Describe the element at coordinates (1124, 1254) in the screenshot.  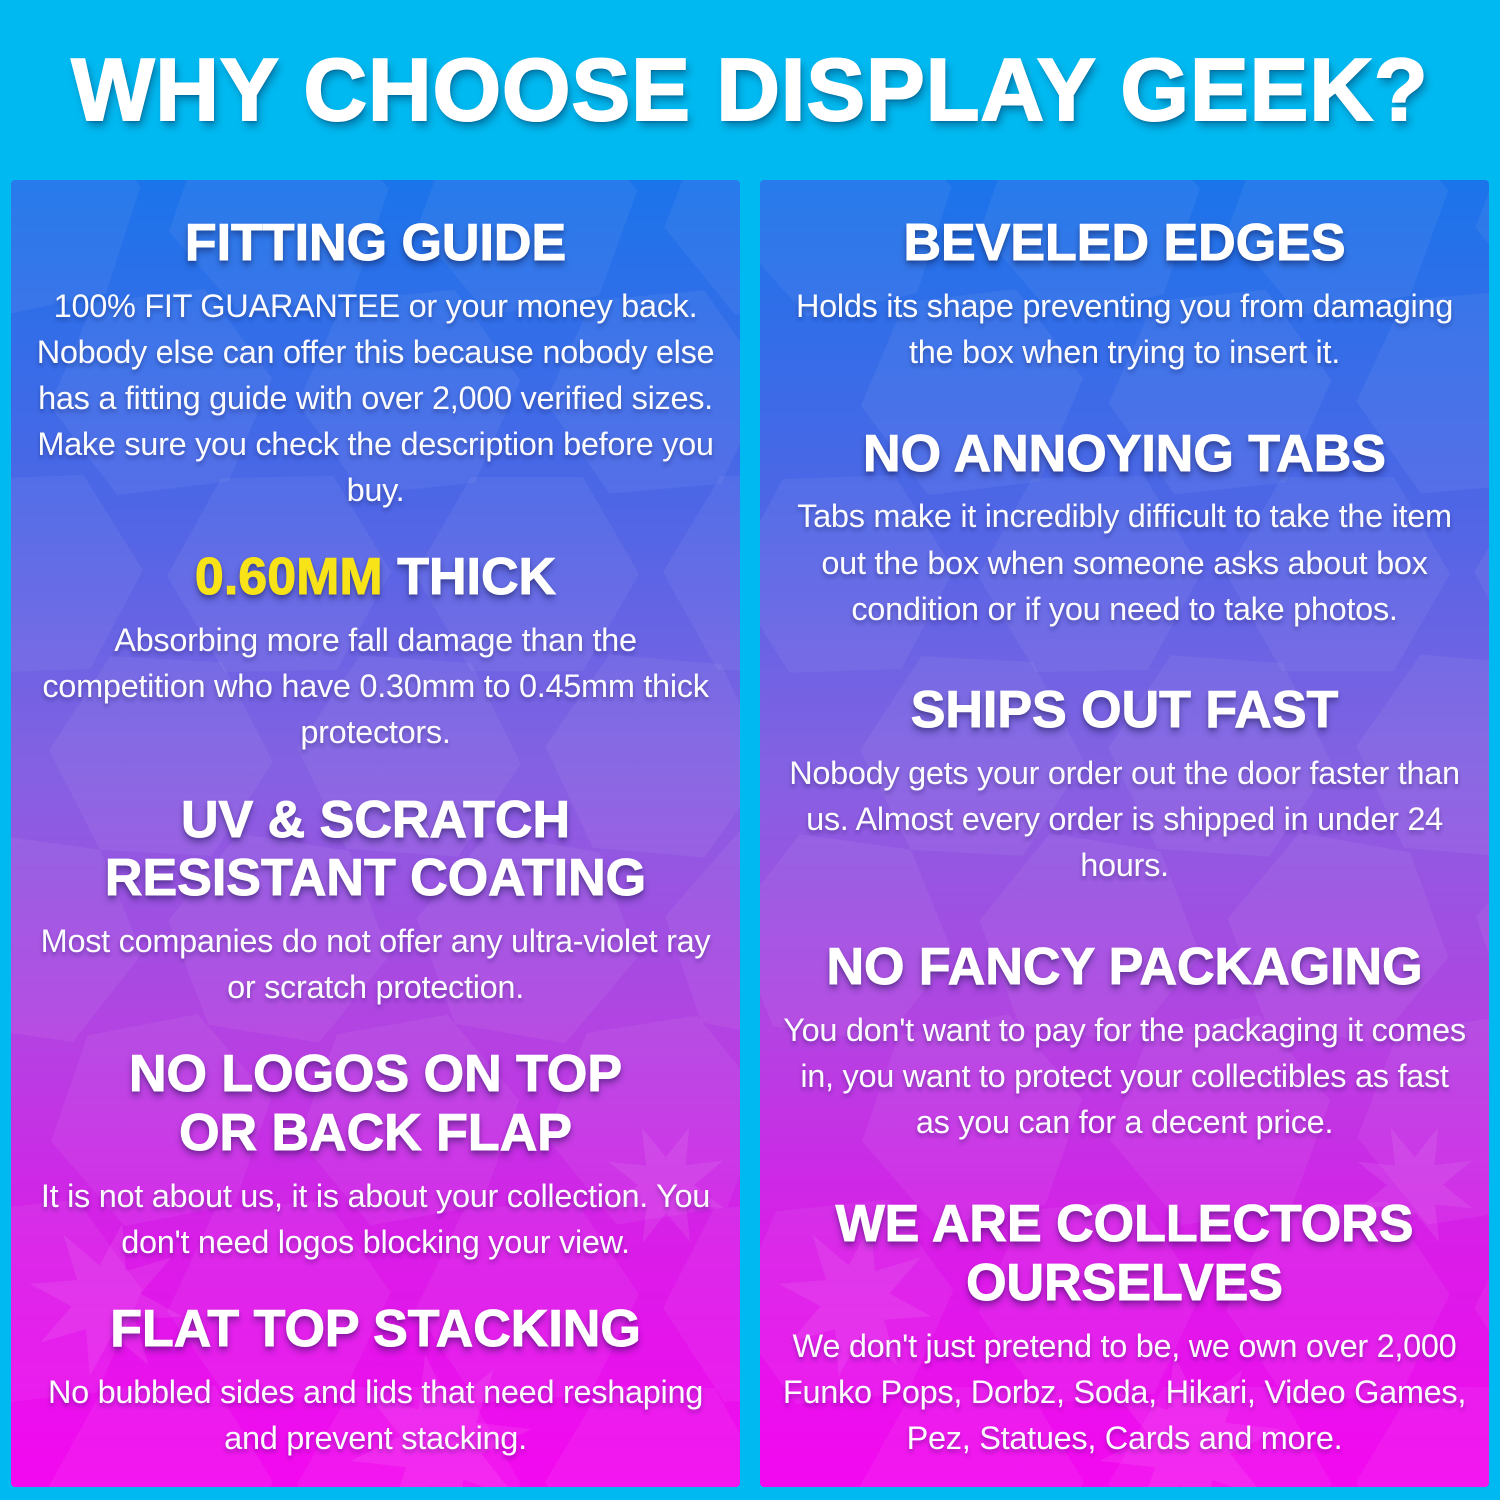
I see `feature-heading: WE ARE COLLECTORS OURSELVES` at that location.